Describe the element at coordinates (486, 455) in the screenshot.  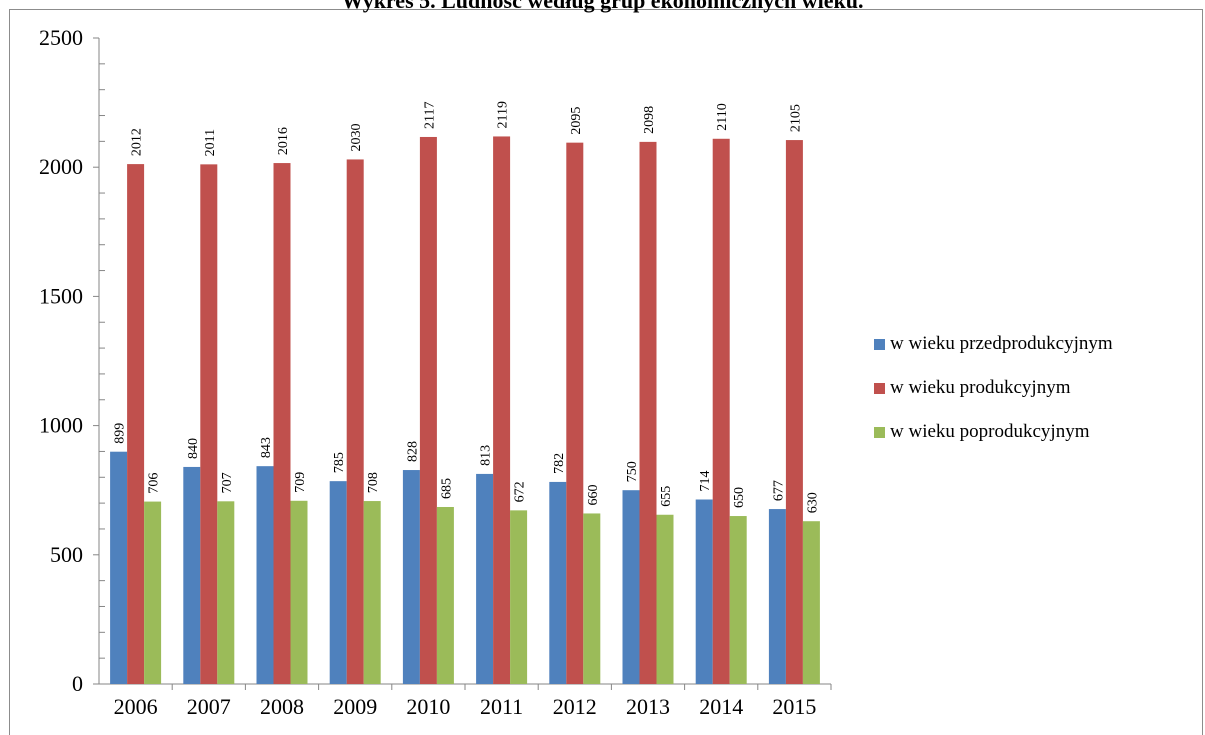
I see `data-label: 813` at that location.